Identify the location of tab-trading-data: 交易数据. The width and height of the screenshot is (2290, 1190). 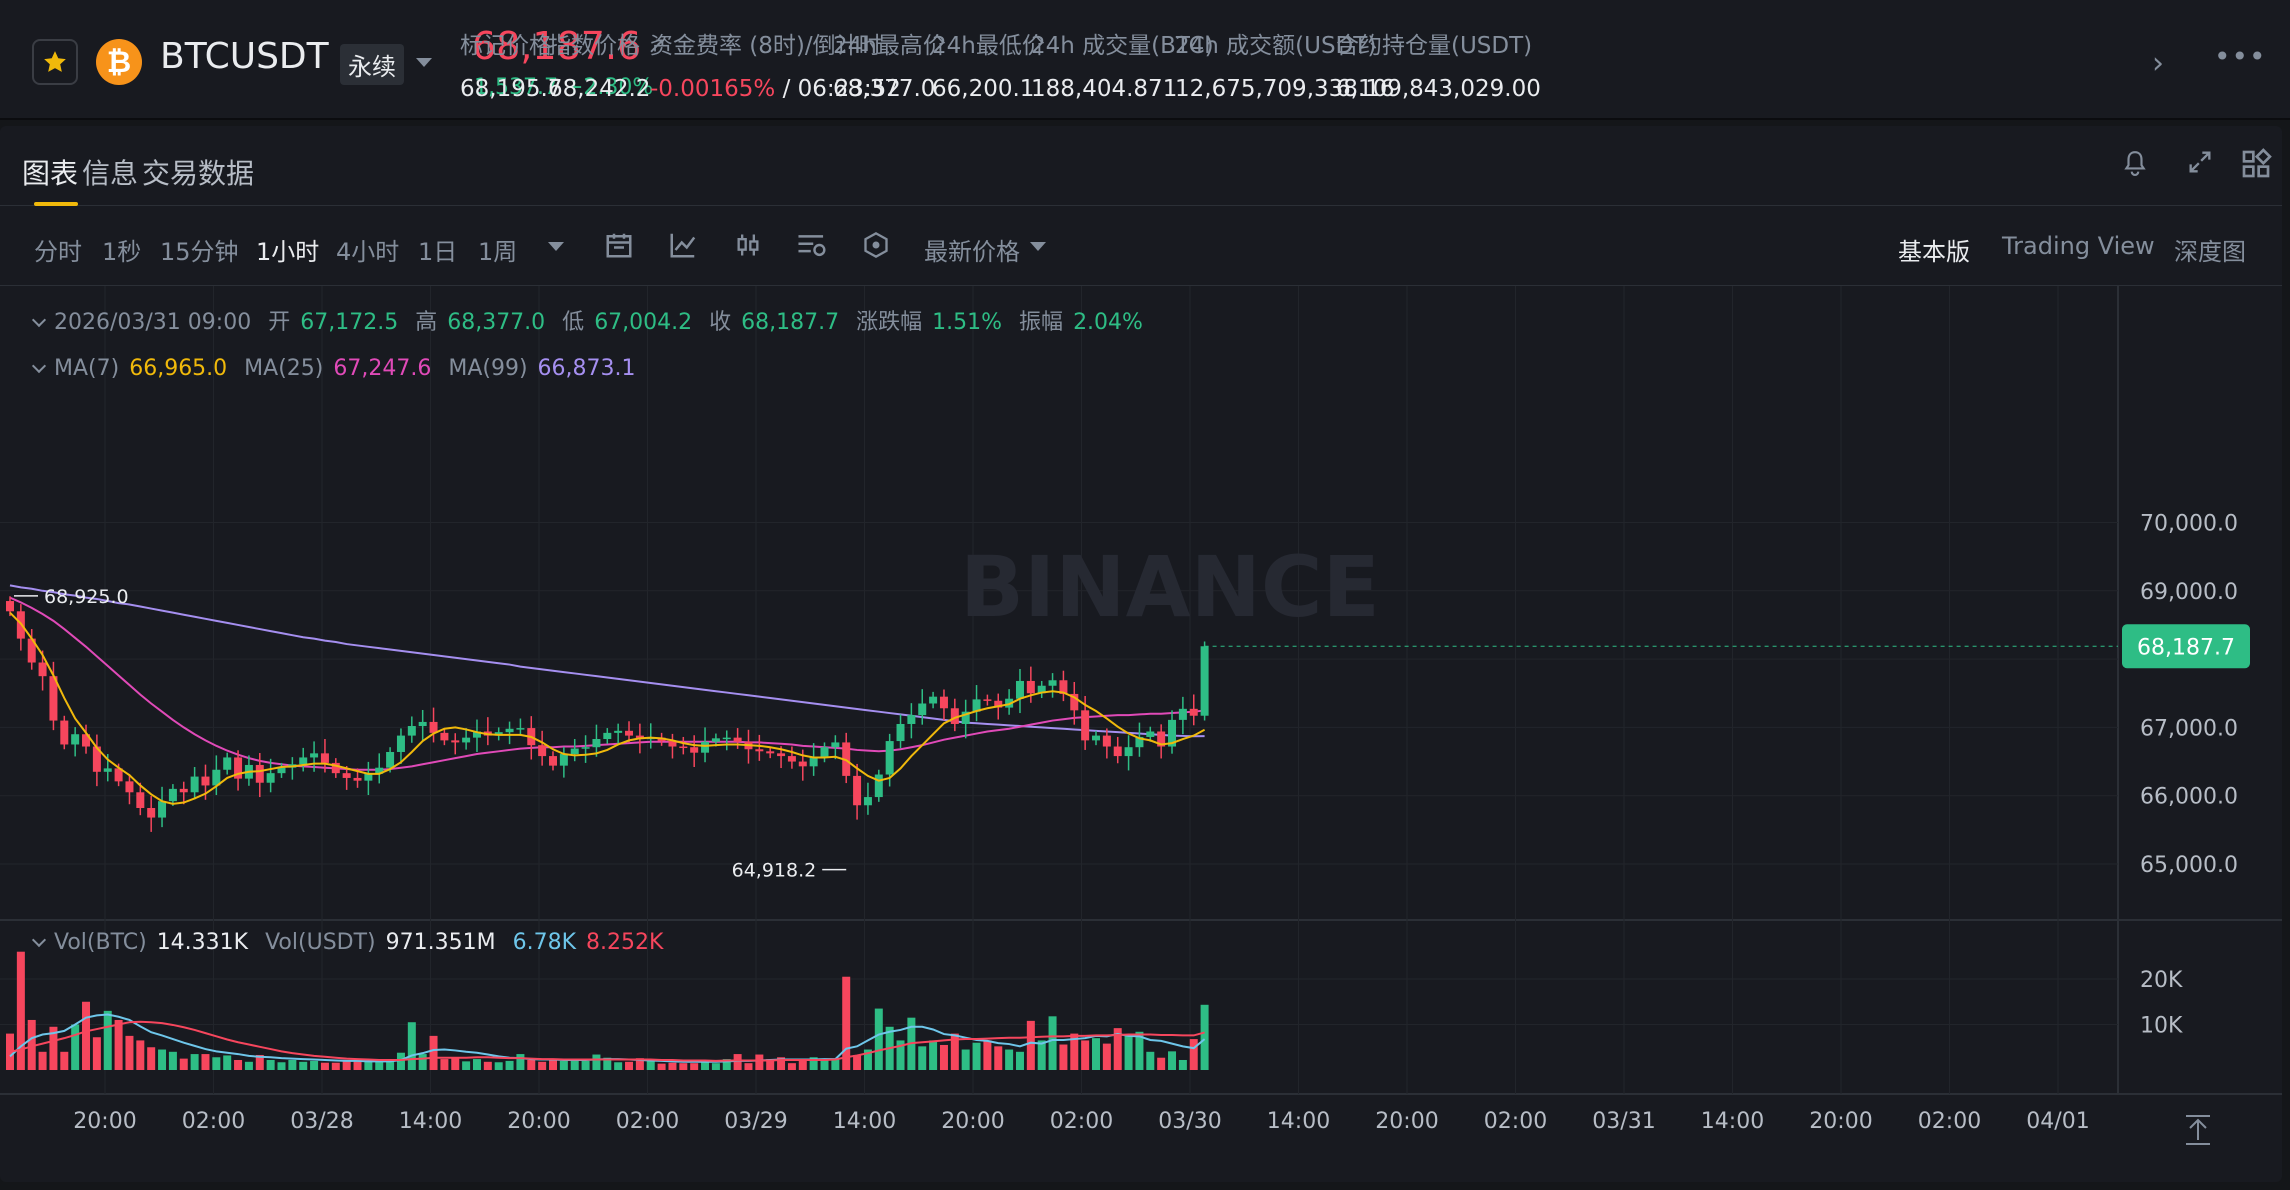
(198, 173).